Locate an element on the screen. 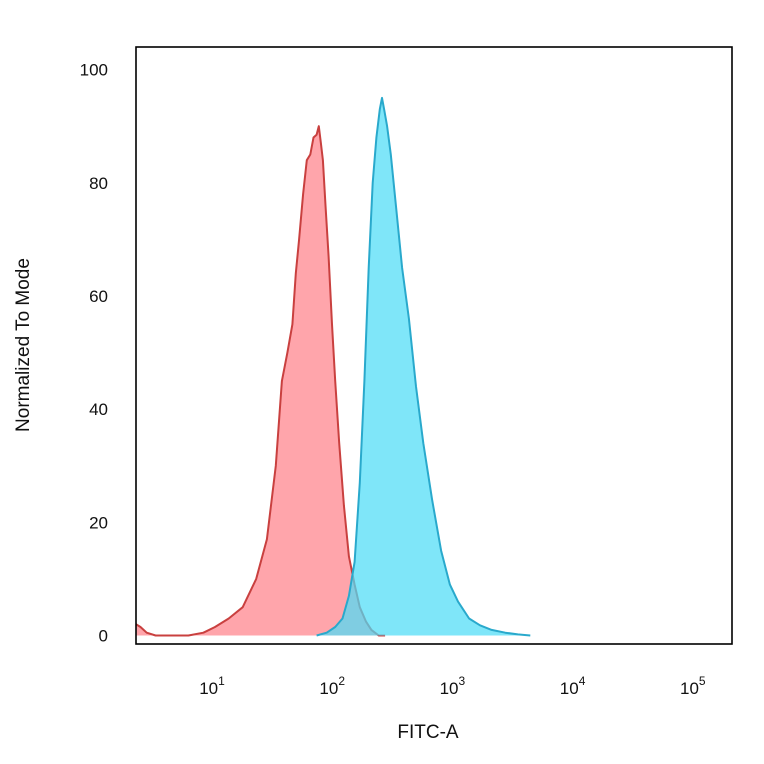  y-tick-label: 20 is located at coordinates (98, 522).